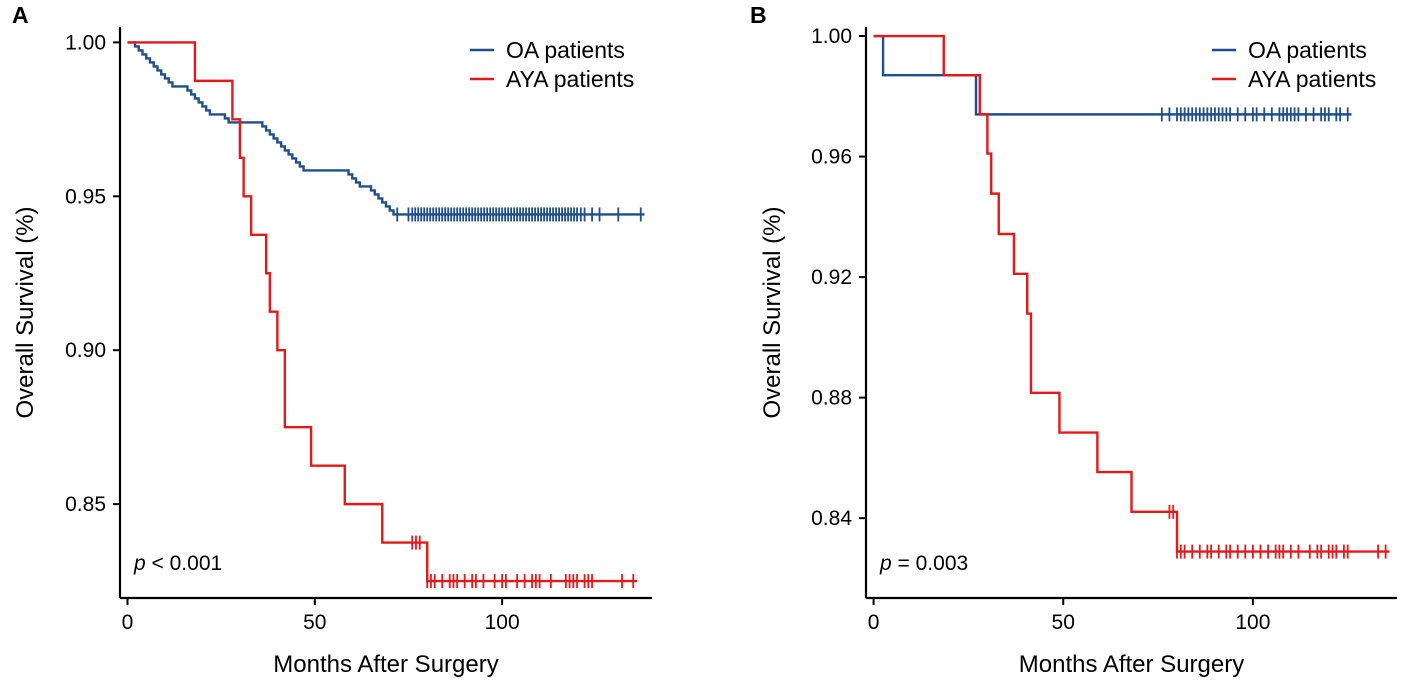  I want to click on p-value-text: < 0.001, so click(184, 563).